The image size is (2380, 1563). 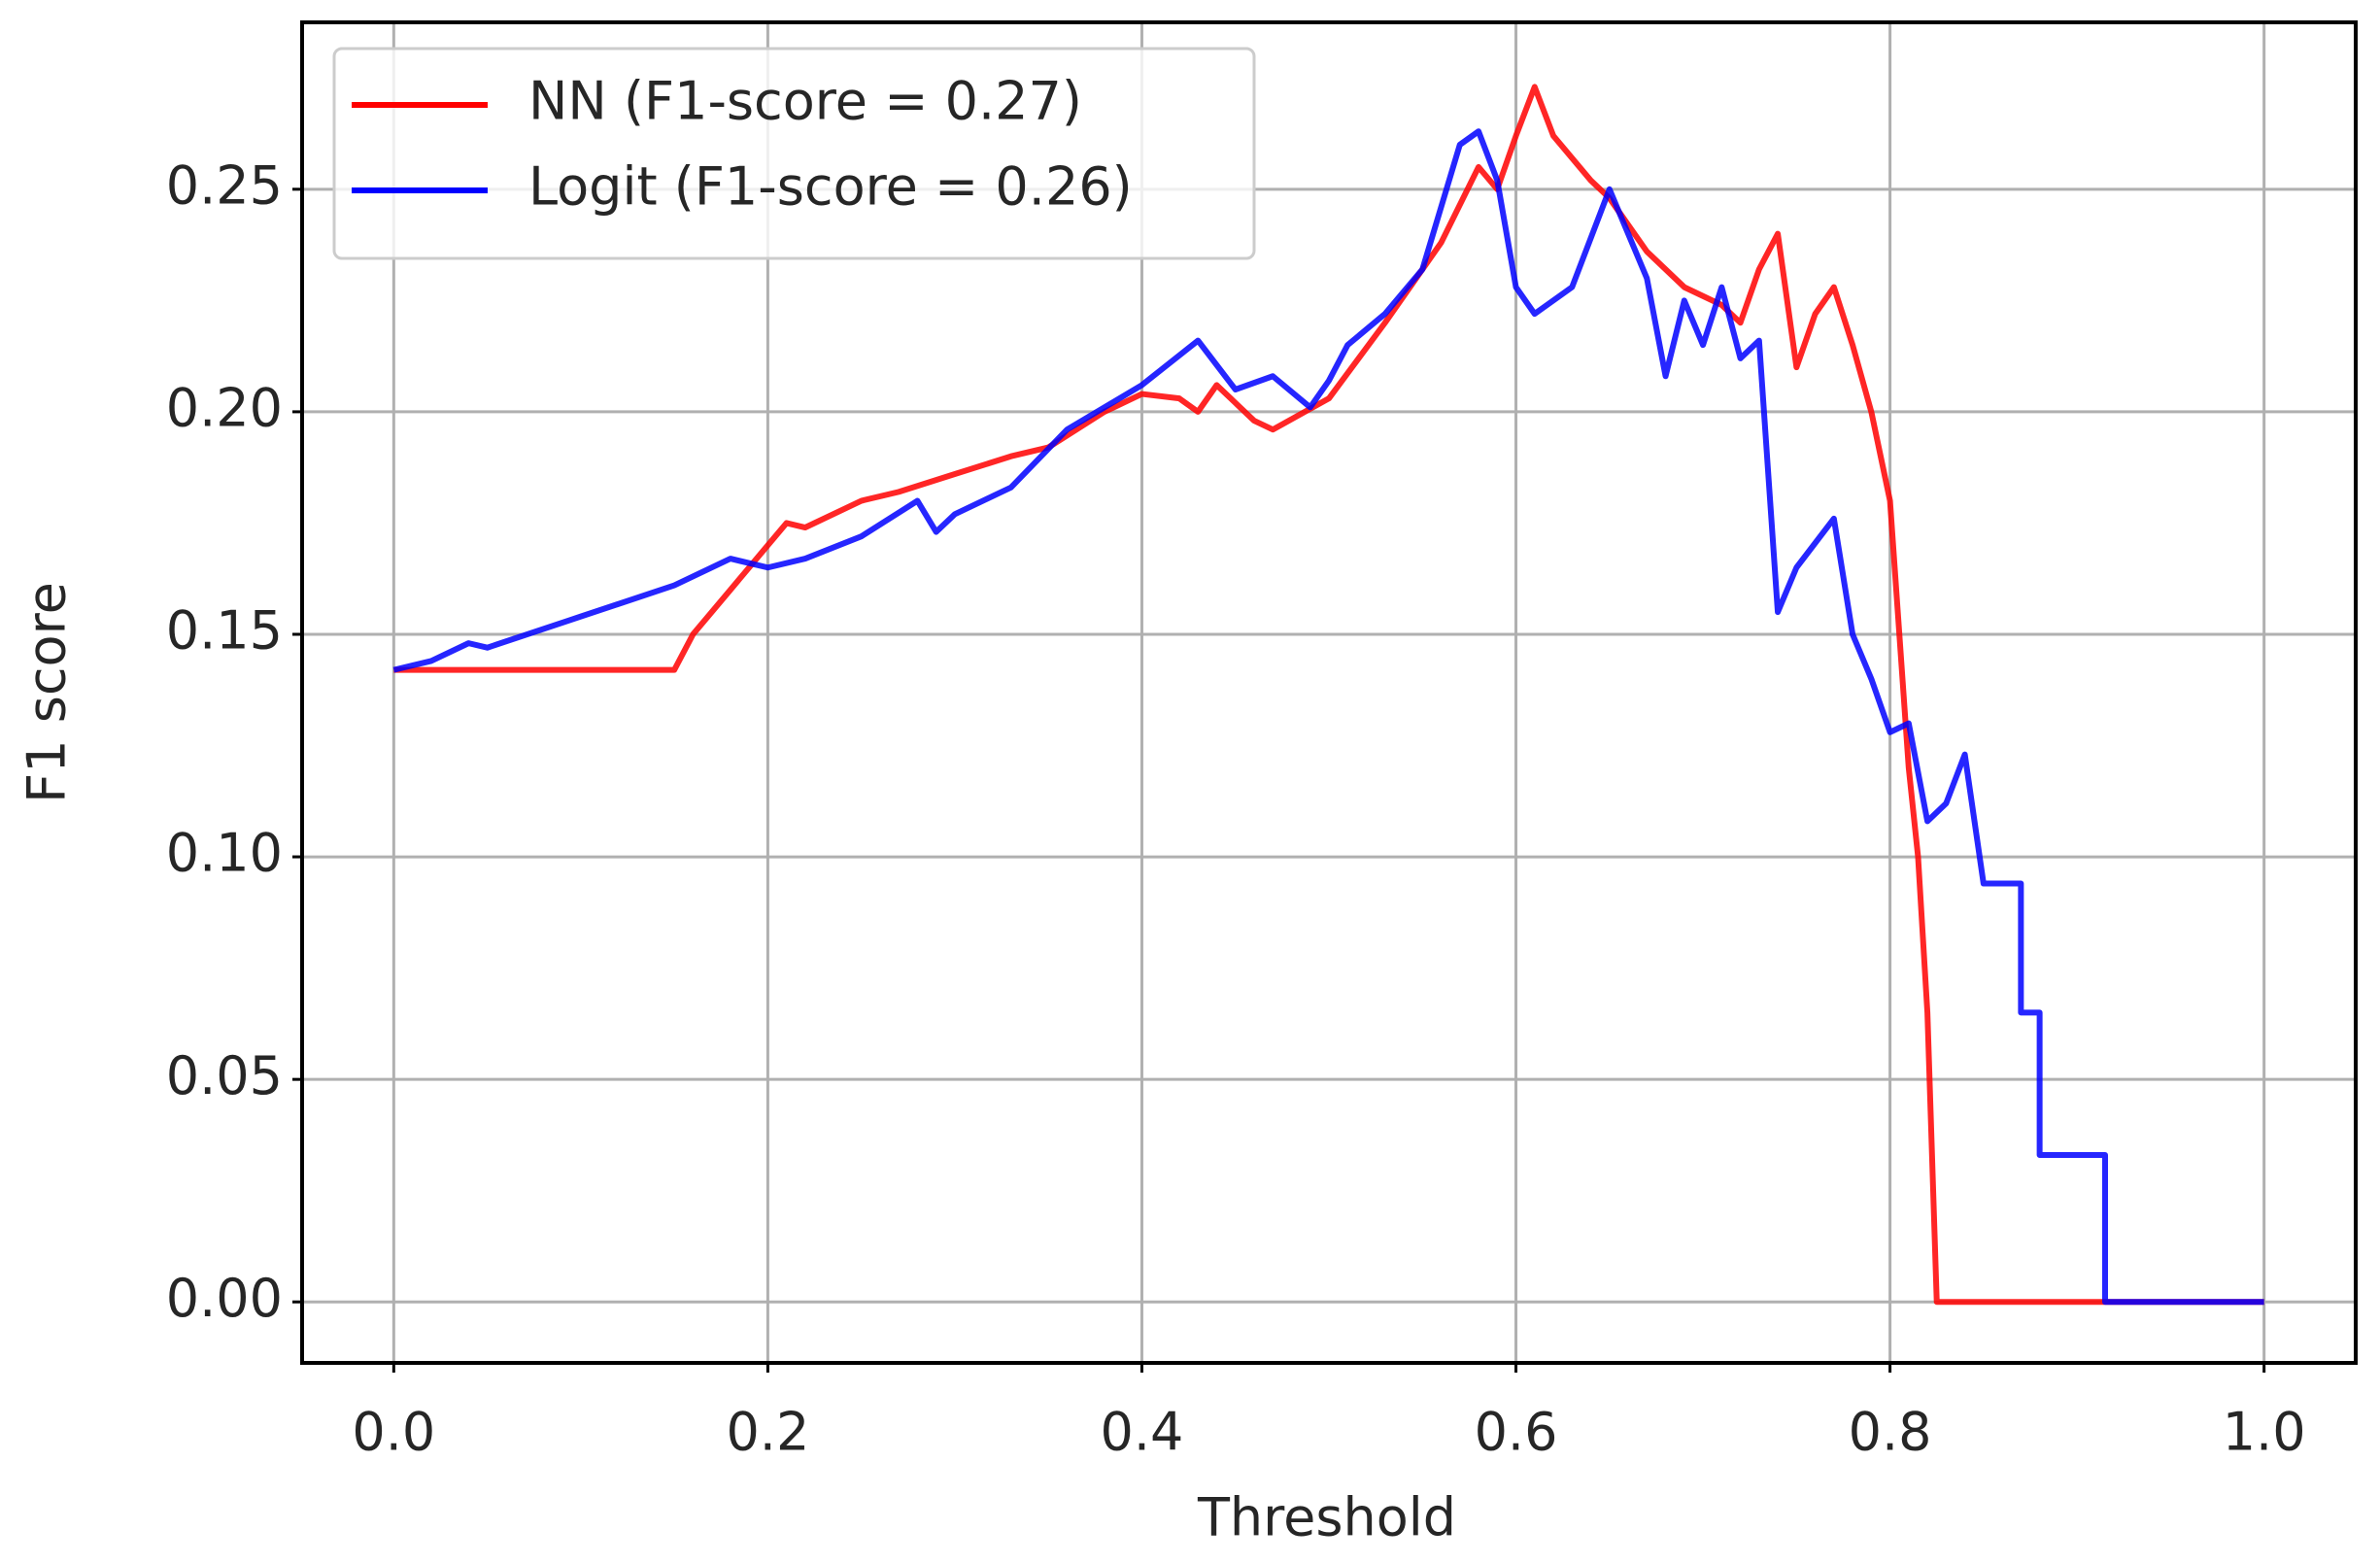 I want to click on x-tick-label: 0.2, so click(x=767, y=1432).